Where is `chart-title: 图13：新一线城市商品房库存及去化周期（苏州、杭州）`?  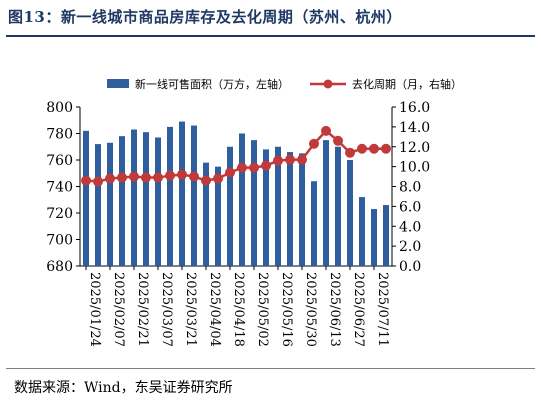
chart-title: 图13：新一线城市商品房库存及去化周期（苏州、杭州） is located at coordinates (205, 17).